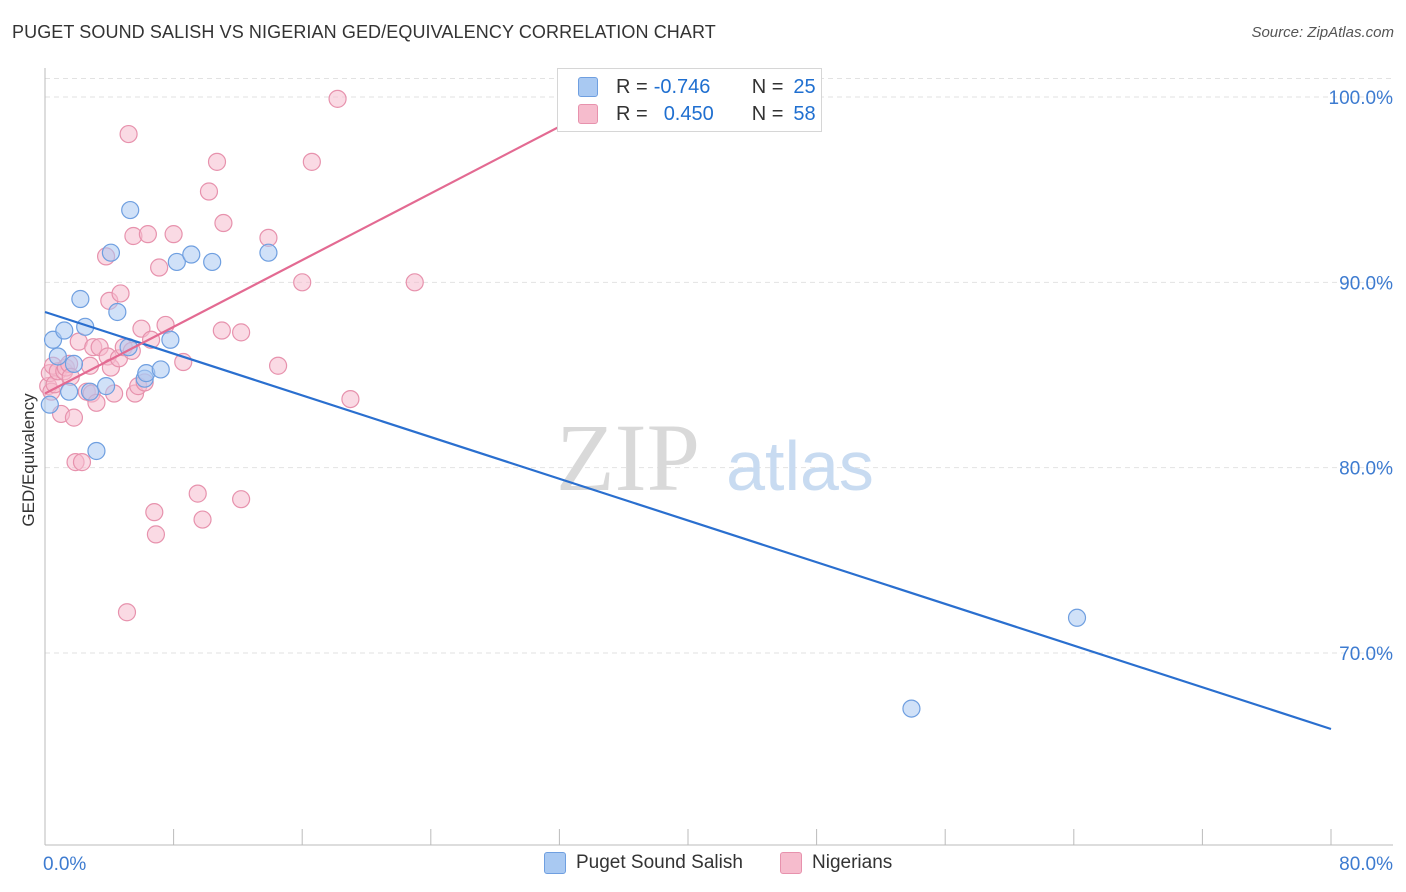 This screenshot has width=1406, height=892. I want to click on y-axis-label: GED/Equivalency, so click(28, 460).